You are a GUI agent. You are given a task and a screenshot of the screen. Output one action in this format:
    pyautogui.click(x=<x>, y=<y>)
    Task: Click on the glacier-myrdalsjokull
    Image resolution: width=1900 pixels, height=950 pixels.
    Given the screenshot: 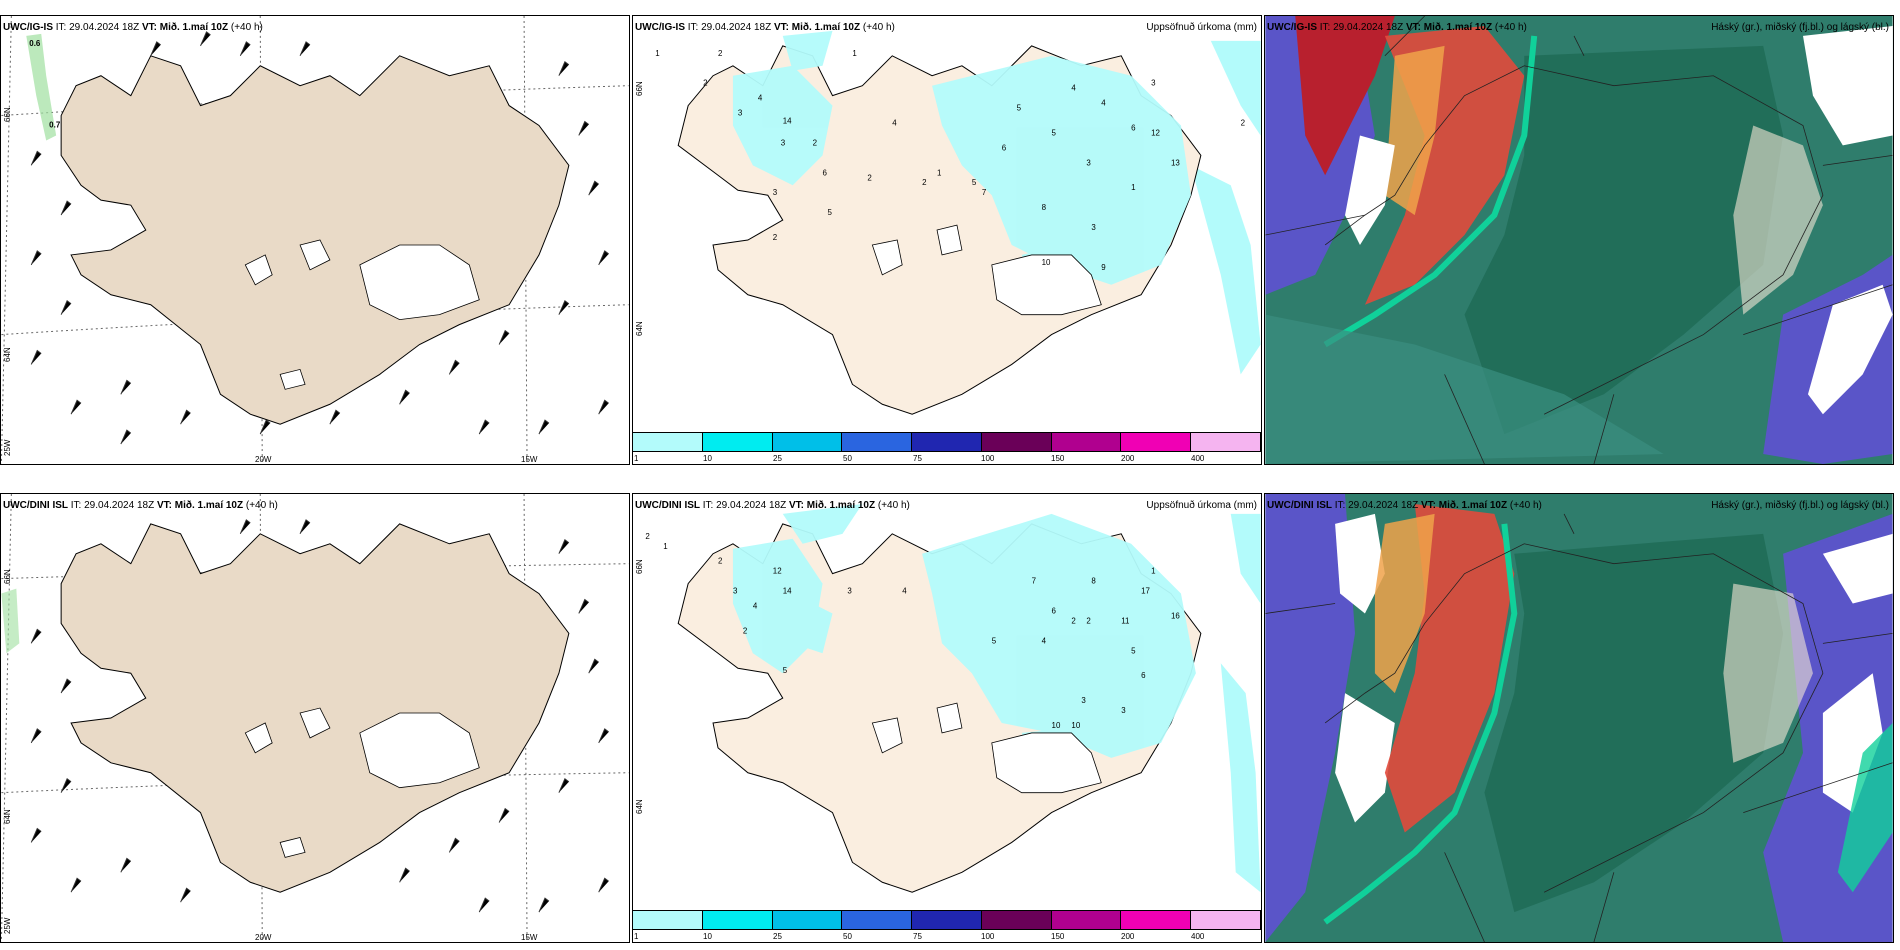 What is the action you would take?
    pyautogui.click(x=292, y=379)
    